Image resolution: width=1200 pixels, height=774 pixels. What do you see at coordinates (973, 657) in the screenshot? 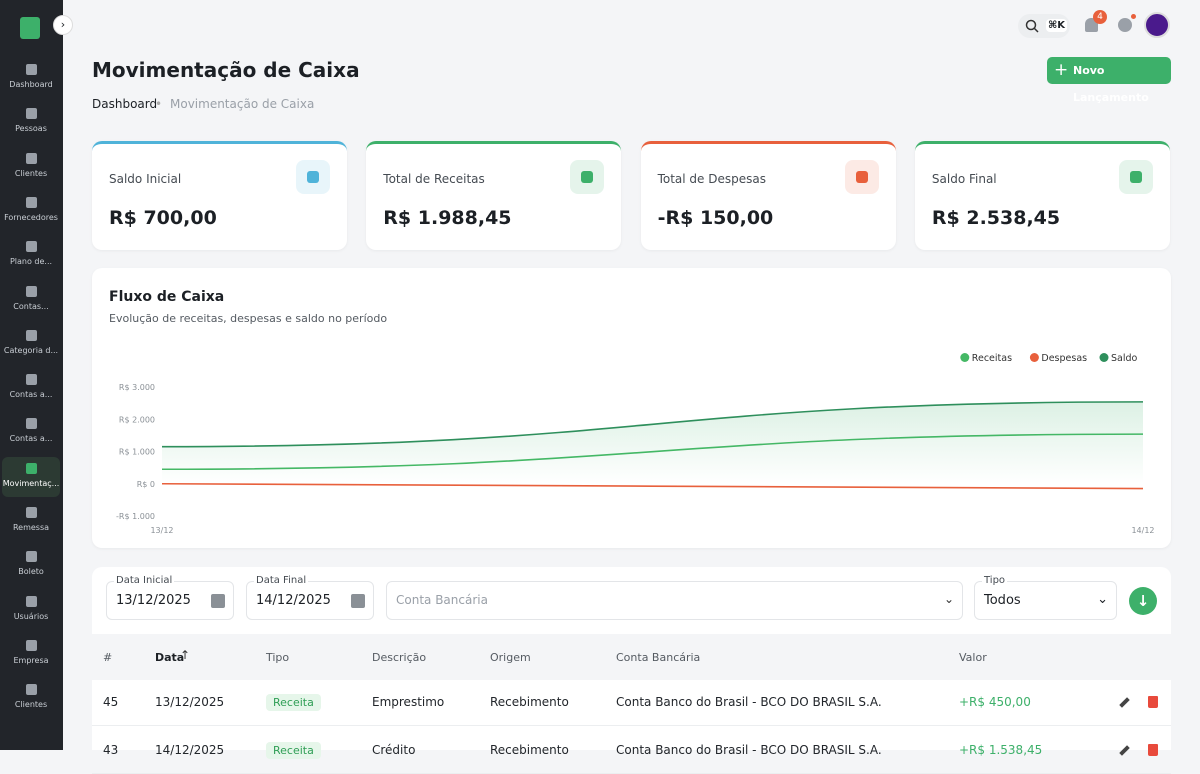
I see `column-header: Valor` at bounding box center [973, 657].